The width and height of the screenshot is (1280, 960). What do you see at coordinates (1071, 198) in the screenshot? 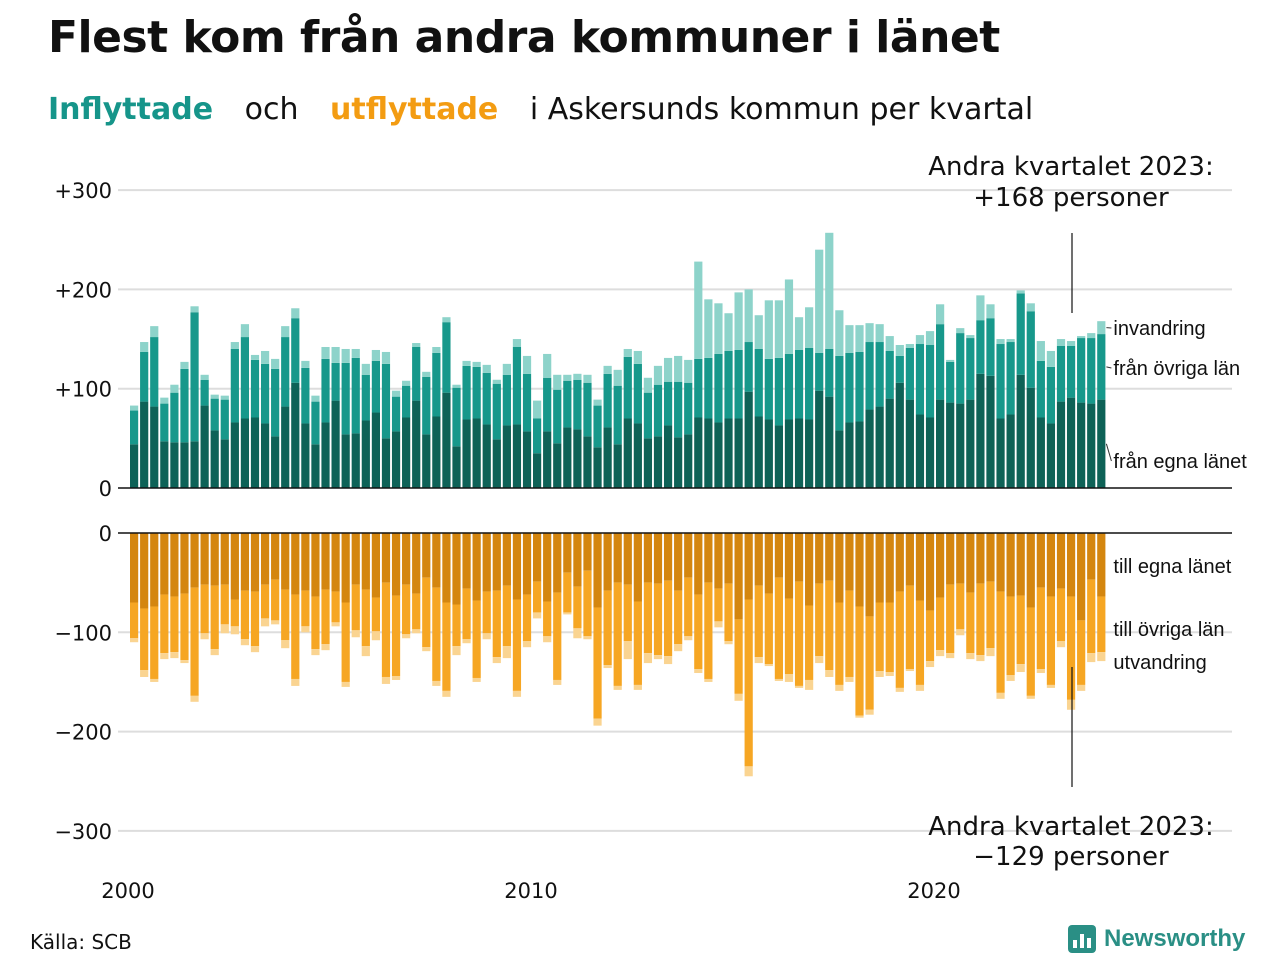
I see `annotation-top-line2: +168 personer` at bounding box center [1071, 198].